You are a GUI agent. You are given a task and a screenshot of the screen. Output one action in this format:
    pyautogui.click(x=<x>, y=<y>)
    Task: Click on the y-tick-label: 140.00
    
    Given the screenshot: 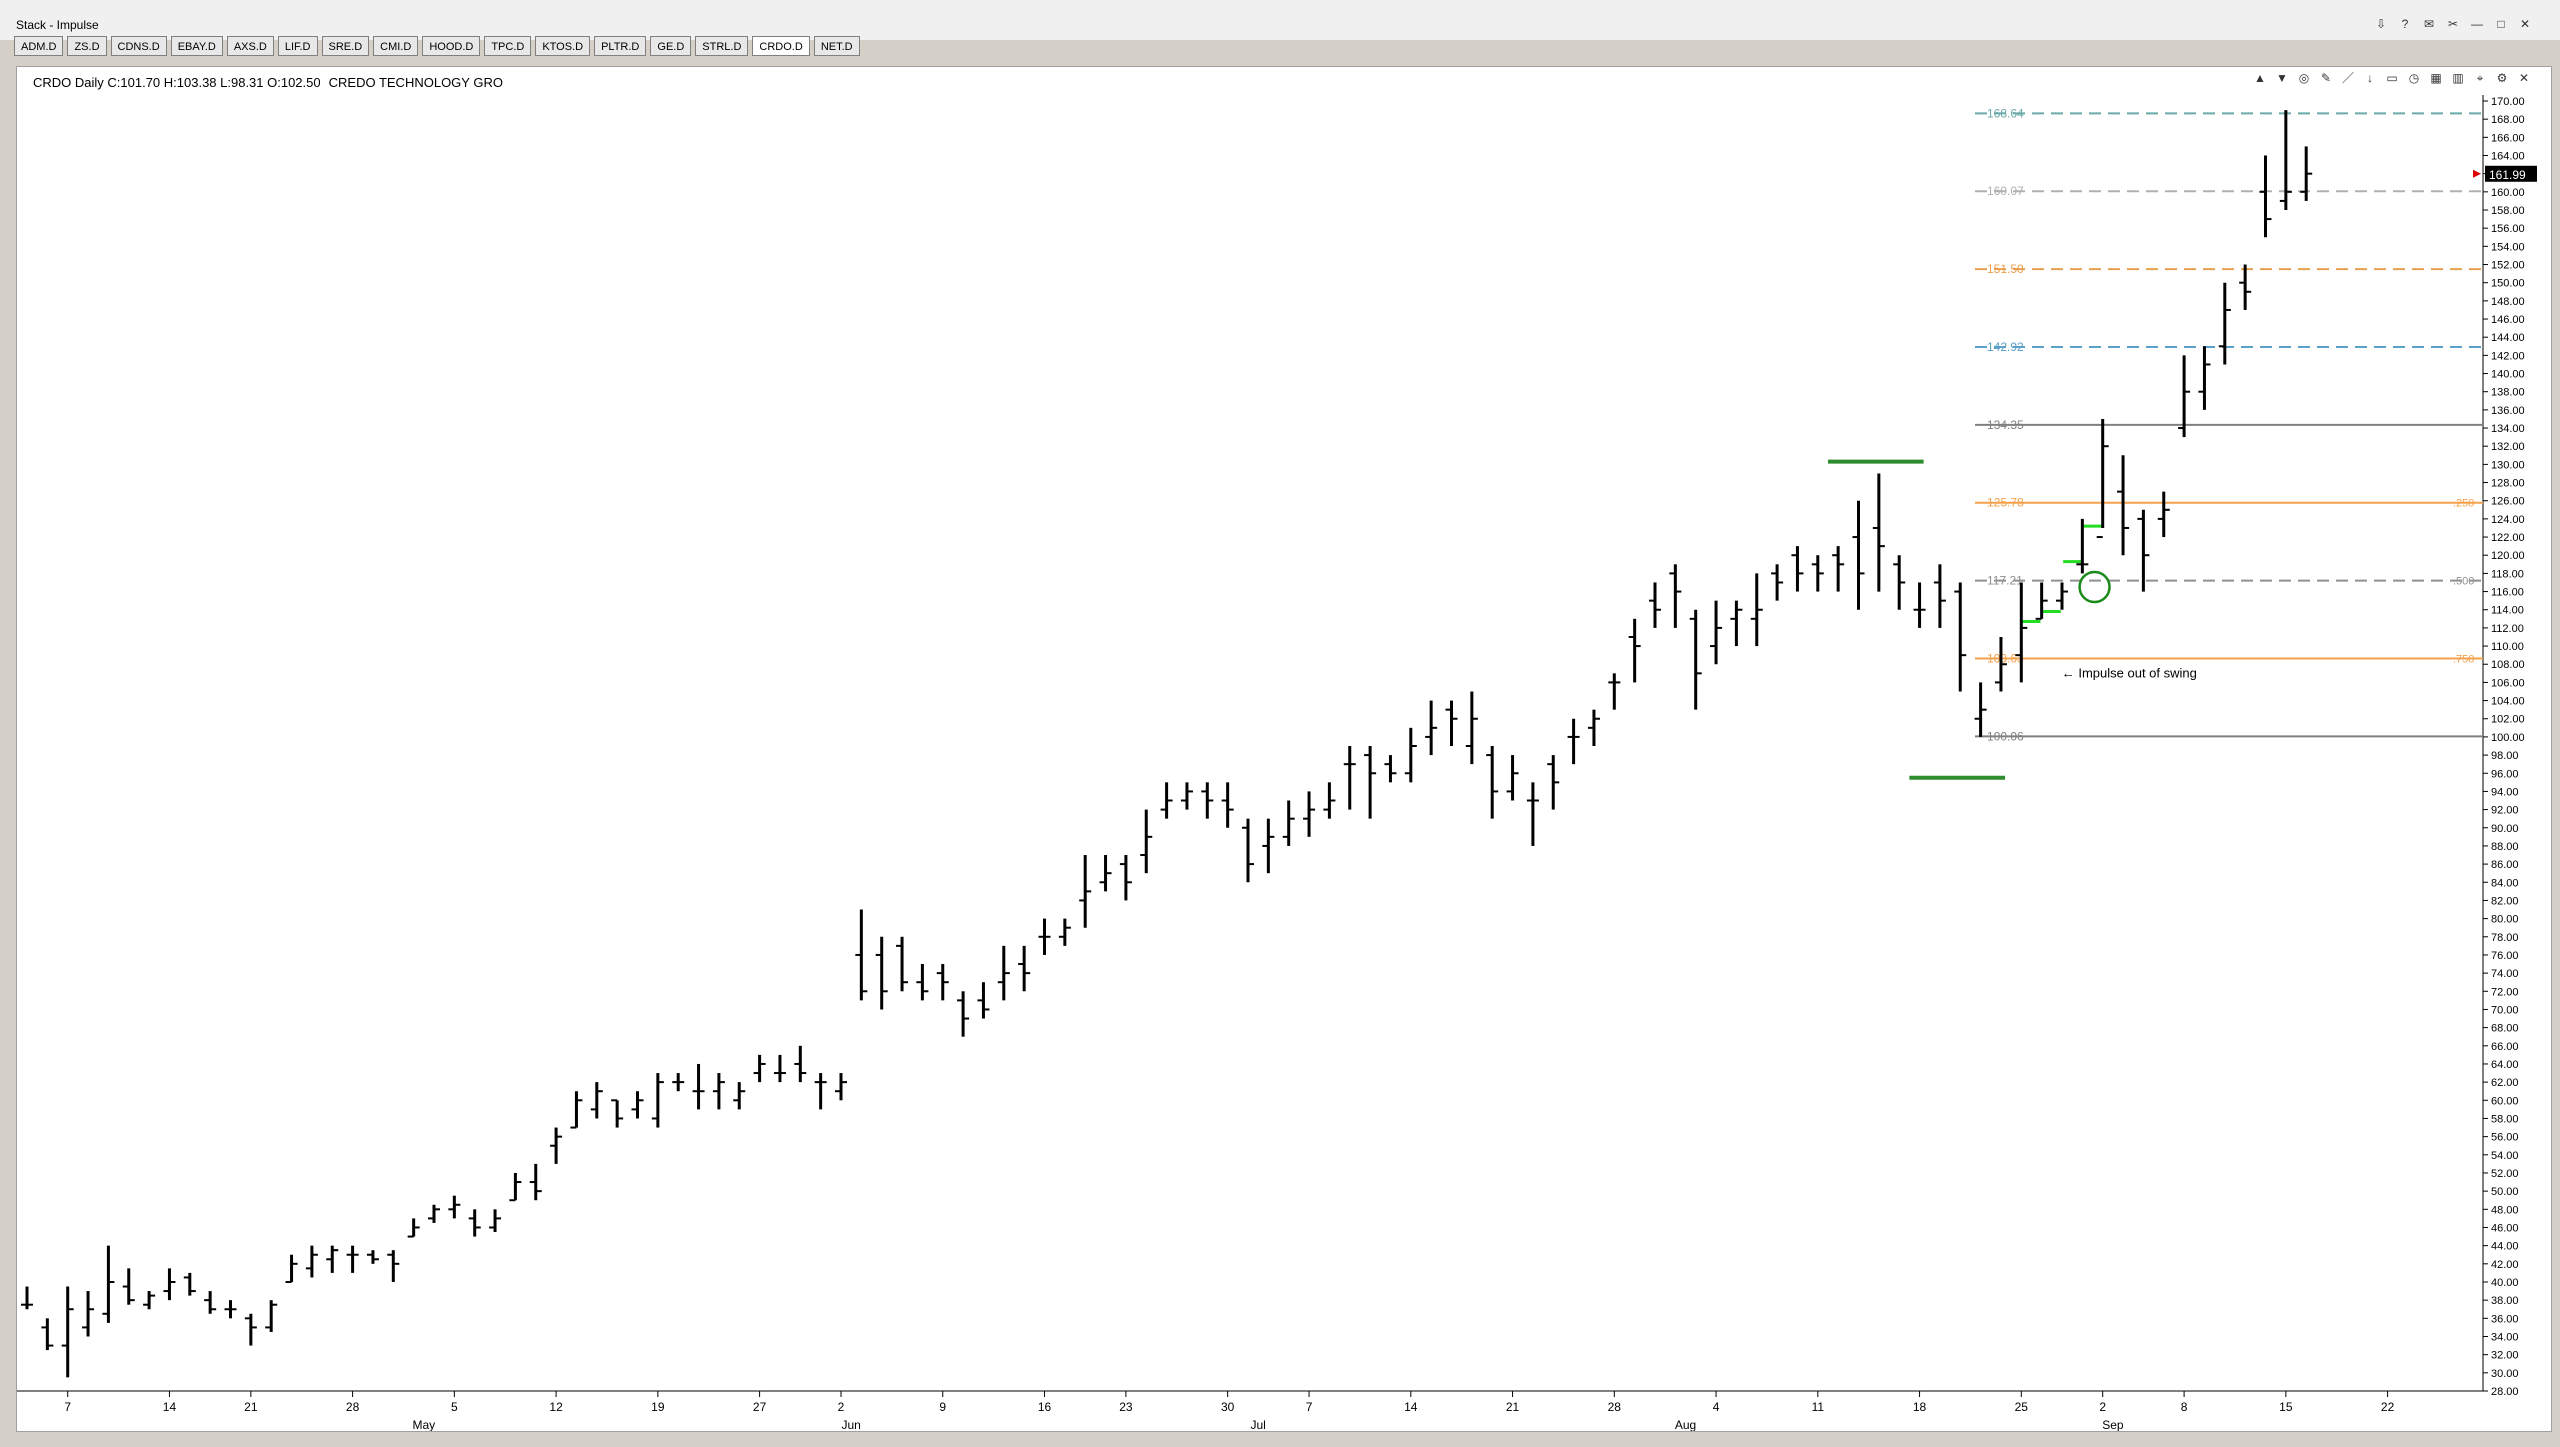 What is the action you would take?
    pyautogui.click(x=2508, y=375)
    